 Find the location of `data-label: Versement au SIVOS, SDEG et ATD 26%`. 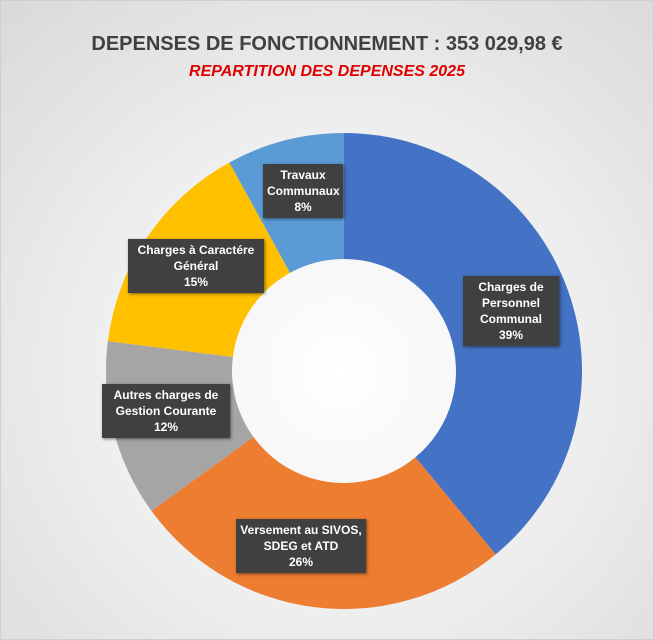

data-label: Versement au SIVOS, SDEG et ATD 26% is located at coordinates (301, 546).